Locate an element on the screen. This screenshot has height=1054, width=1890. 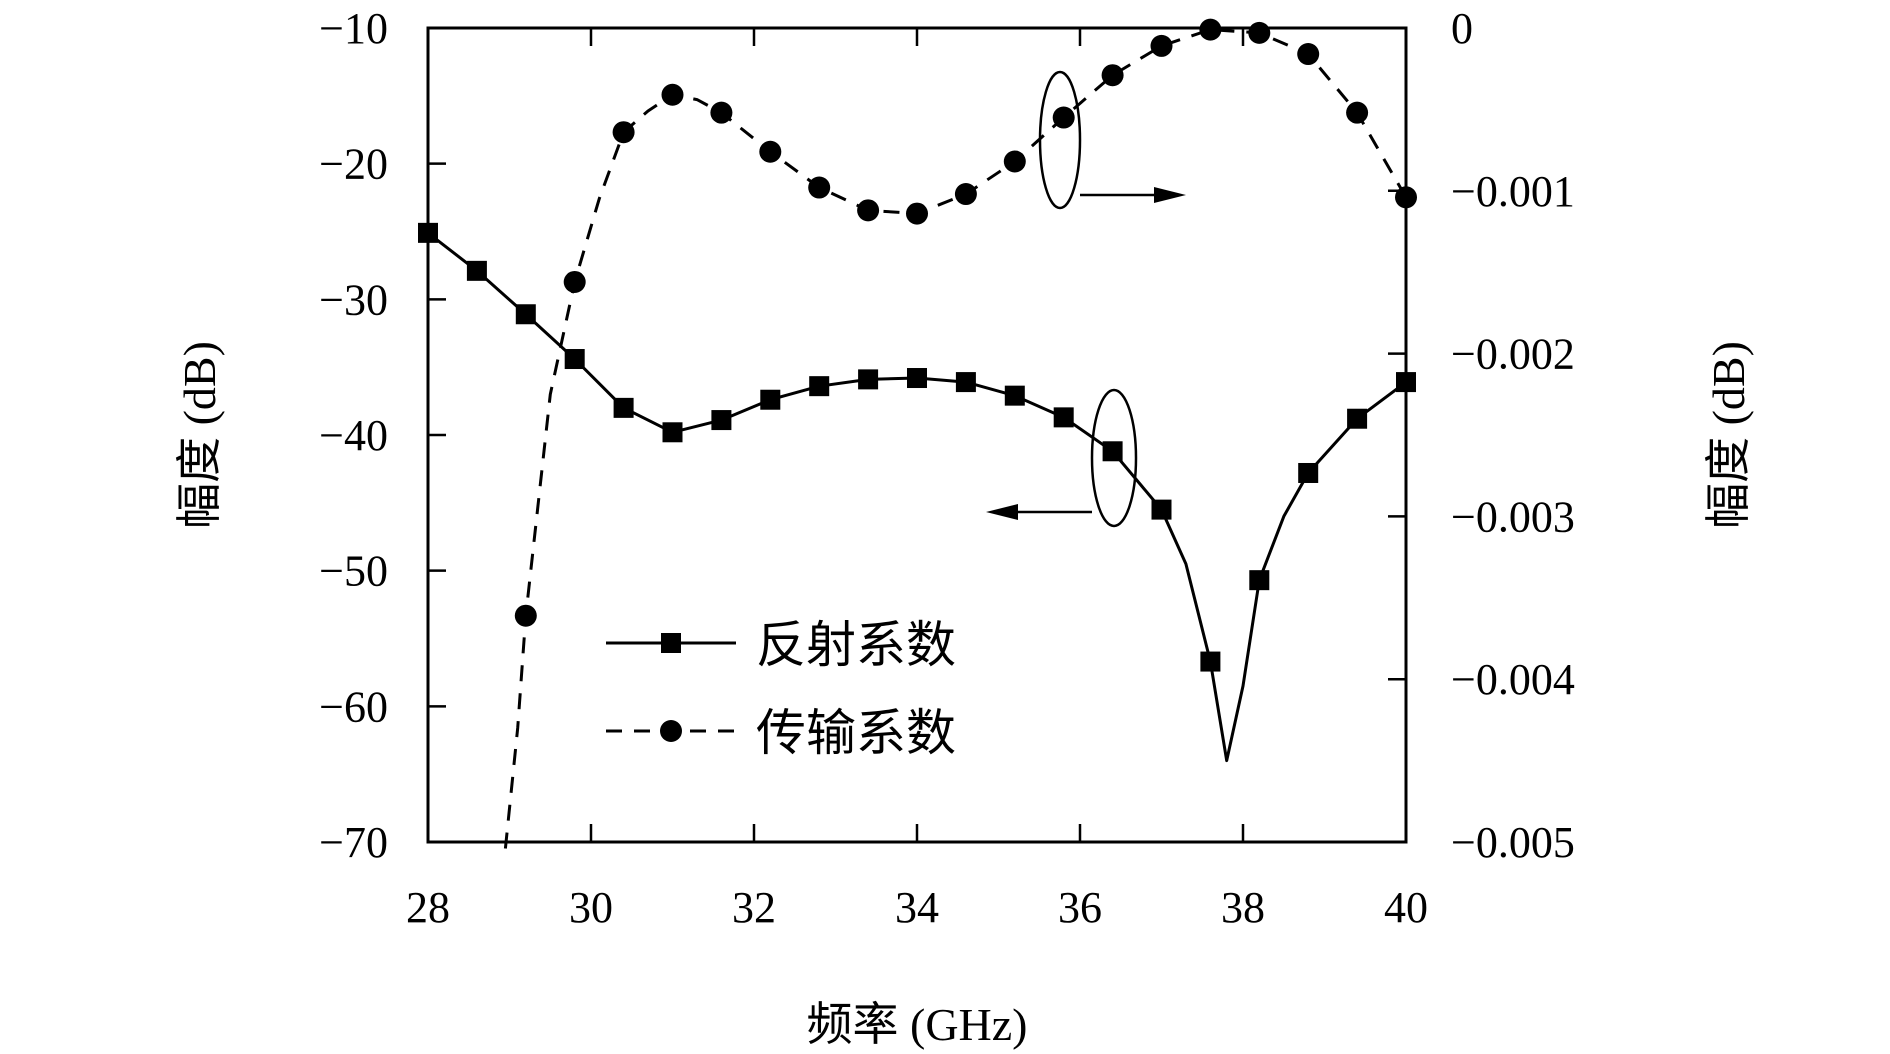
right-y-tick-label: −0.003 is located at coordinates (1513, 516).